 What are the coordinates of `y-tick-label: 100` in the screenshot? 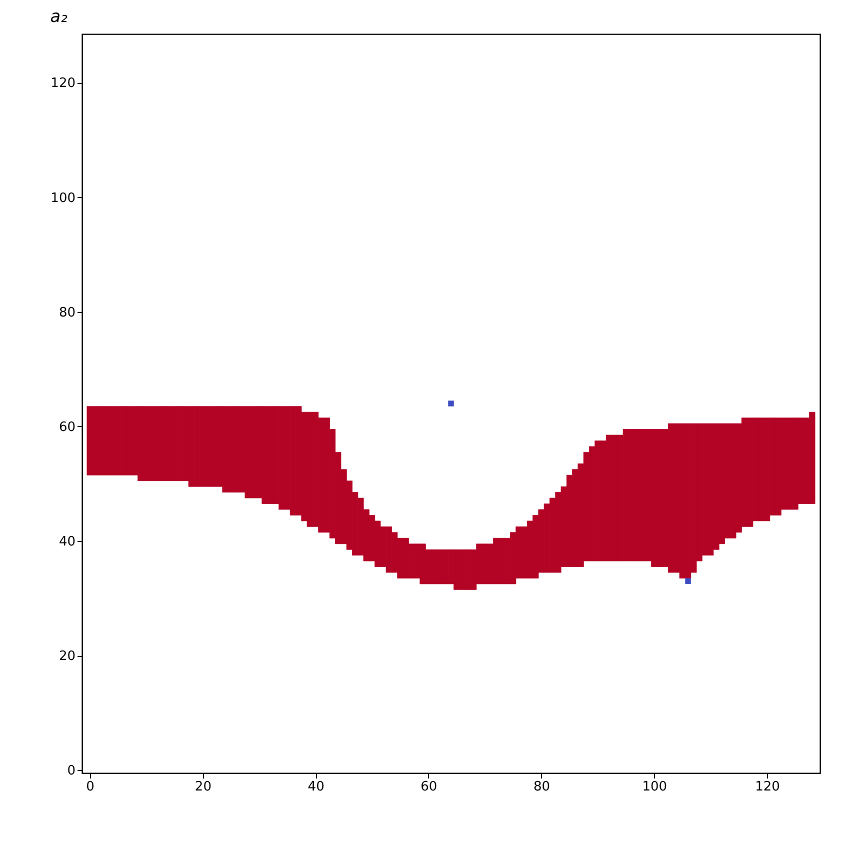 It's located at (63, 198).